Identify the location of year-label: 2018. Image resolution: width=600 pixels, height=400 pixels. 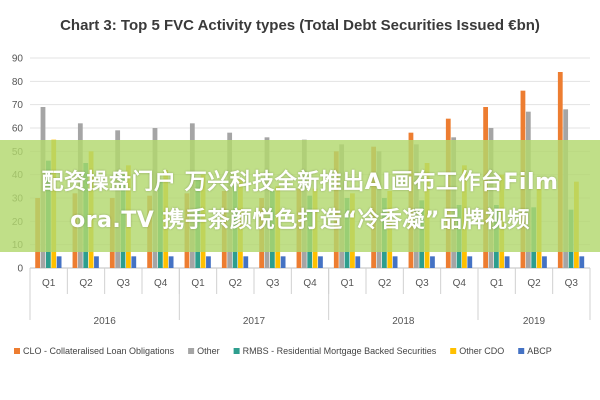
(403, 321).